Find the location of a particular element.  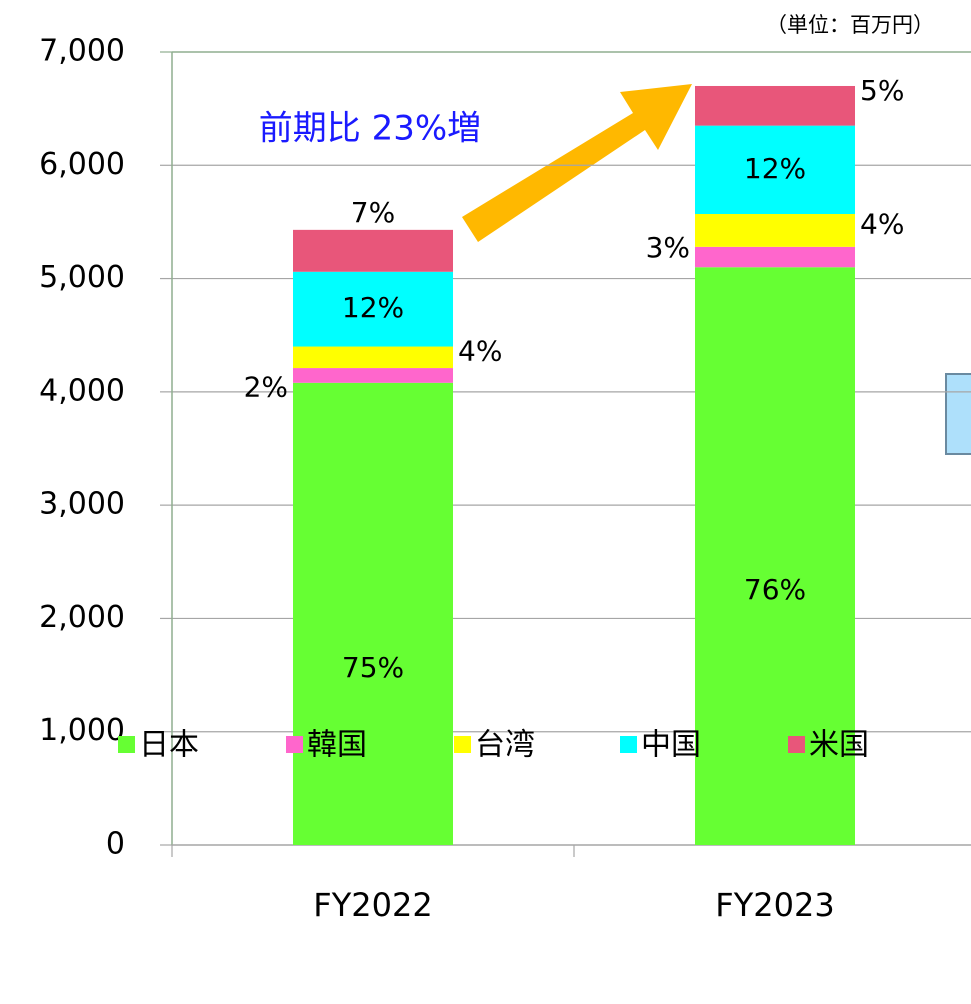

y-tick-label: 7,000 is located at coordinates (82, 51).